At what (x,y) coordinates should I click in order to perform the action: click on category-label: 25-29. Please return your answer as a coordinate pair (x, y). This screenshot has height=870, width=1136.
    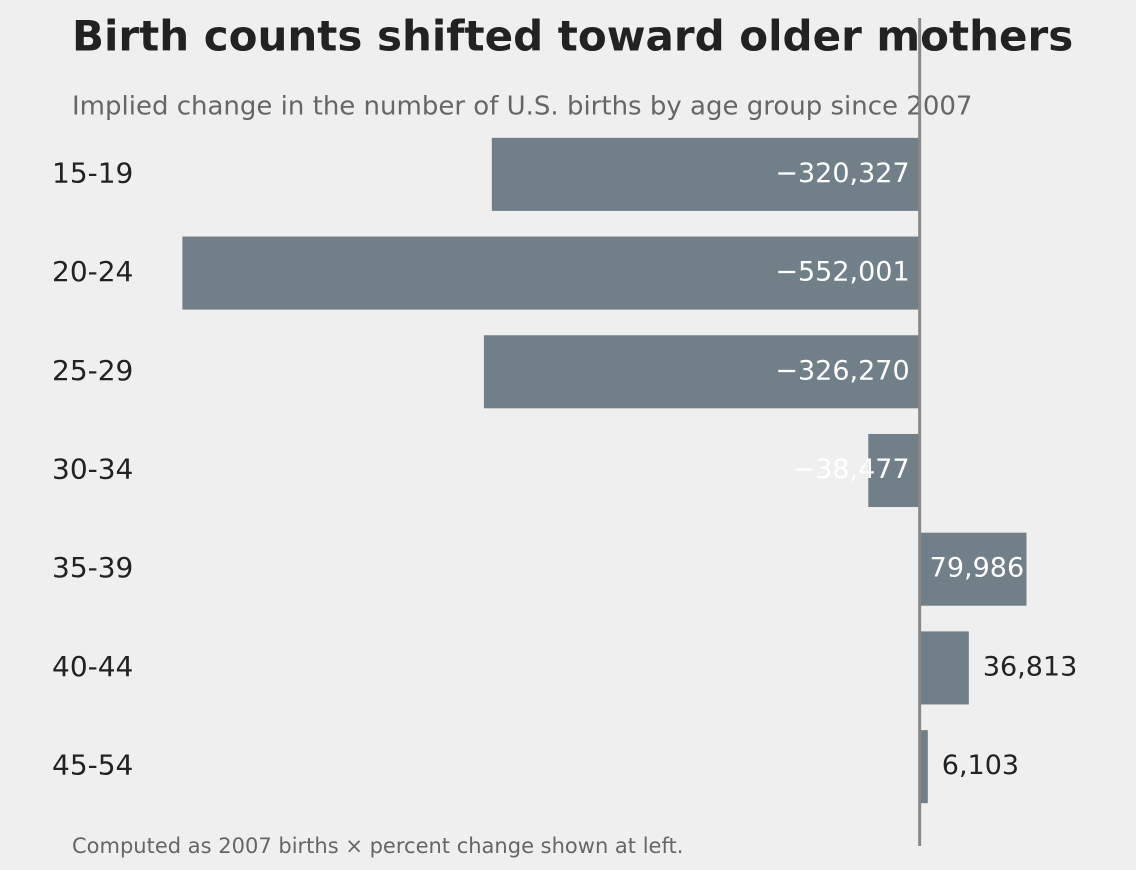
    Looking at the image, I should click on (92, 370).